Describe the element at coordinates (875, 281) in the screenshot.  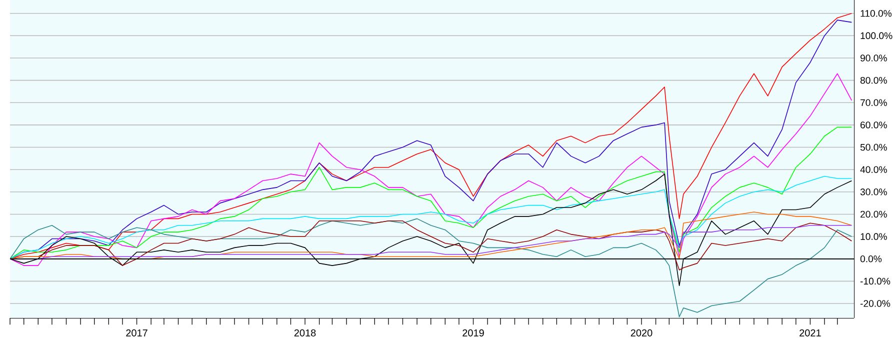
I see `y-tick-label: -10.0%` at that location.